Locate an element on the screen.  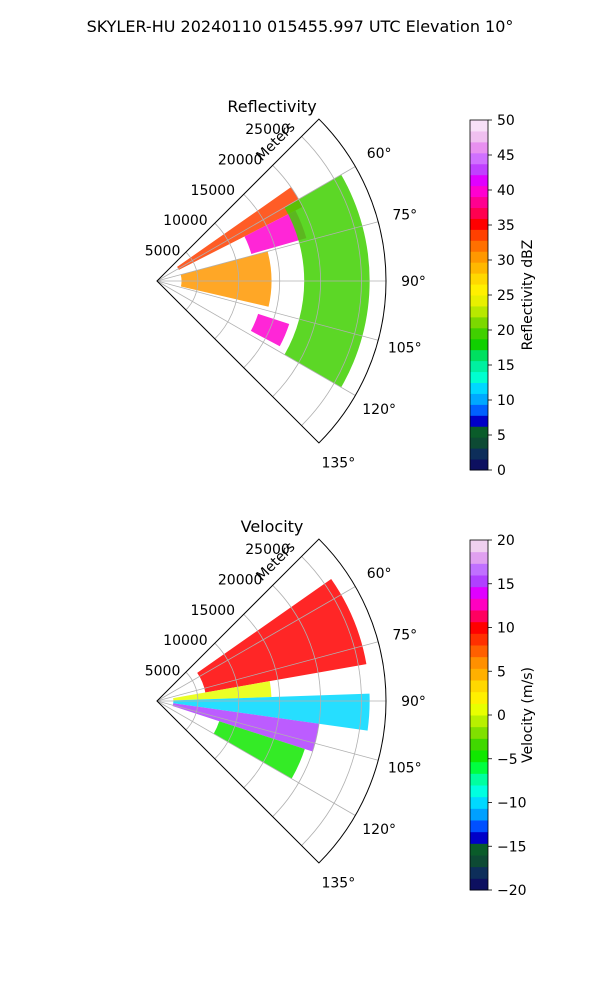
colorbar-tick-label: −10 is located at coordinates (512, 804).